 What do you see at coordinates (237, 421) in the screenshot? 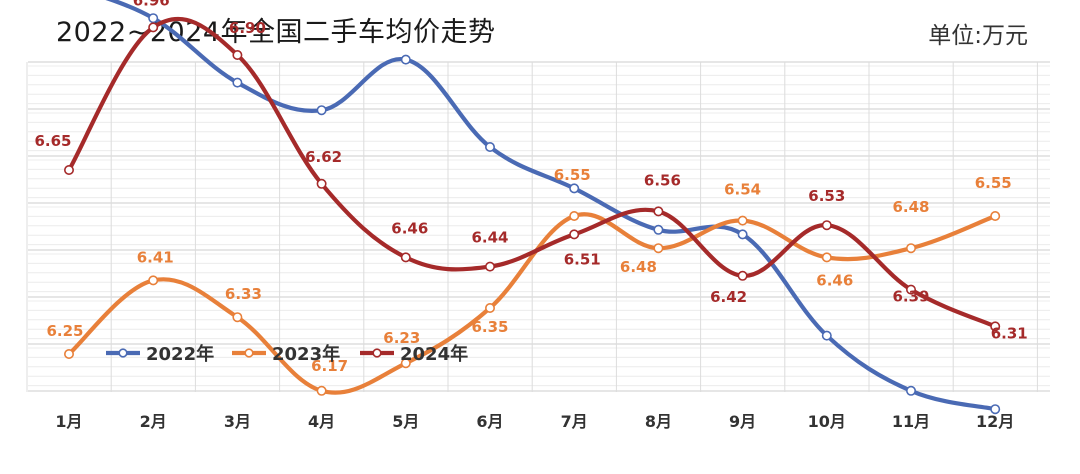
I see `x-tick-label: 3月` at bounding box center [237, 421].